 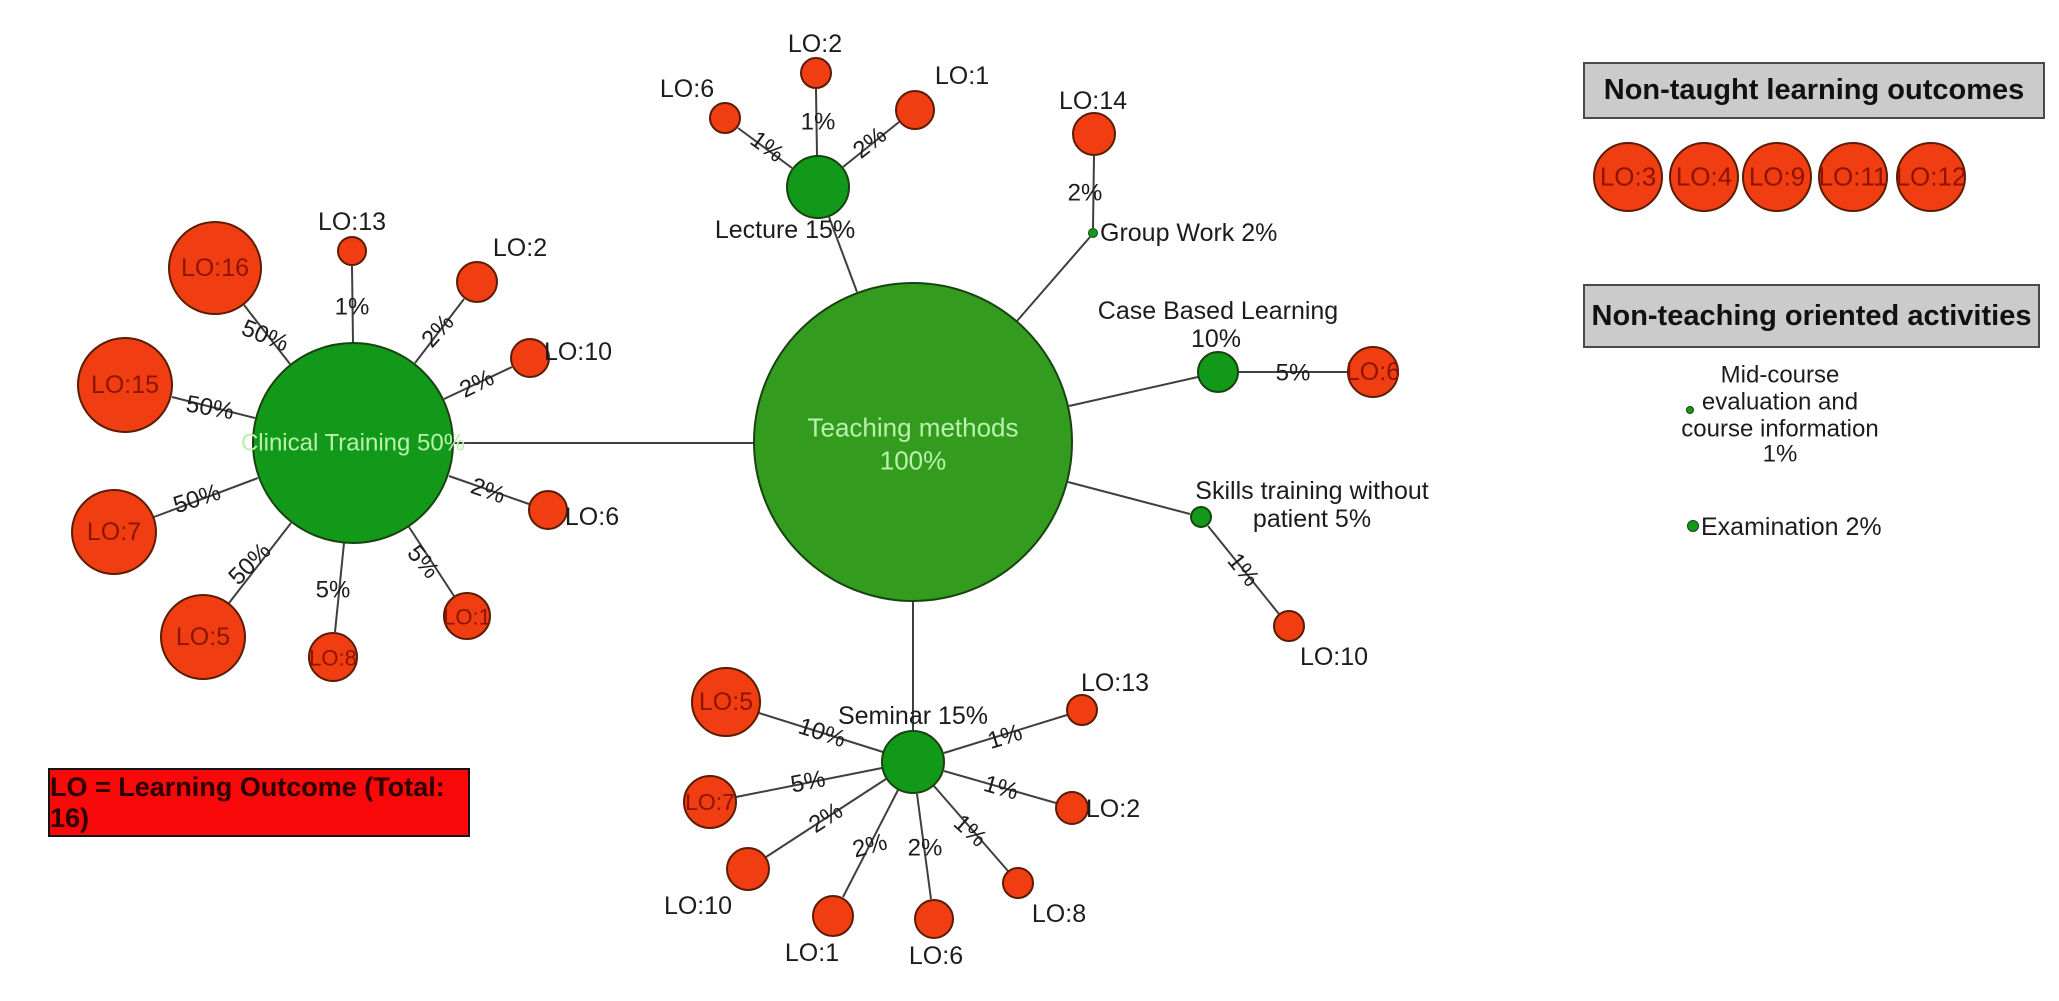 What do you see at coordinates (962, 75) in the screenshot?
I see `lecture-lo1-label: LO:1` at bounding box center [962, 75].